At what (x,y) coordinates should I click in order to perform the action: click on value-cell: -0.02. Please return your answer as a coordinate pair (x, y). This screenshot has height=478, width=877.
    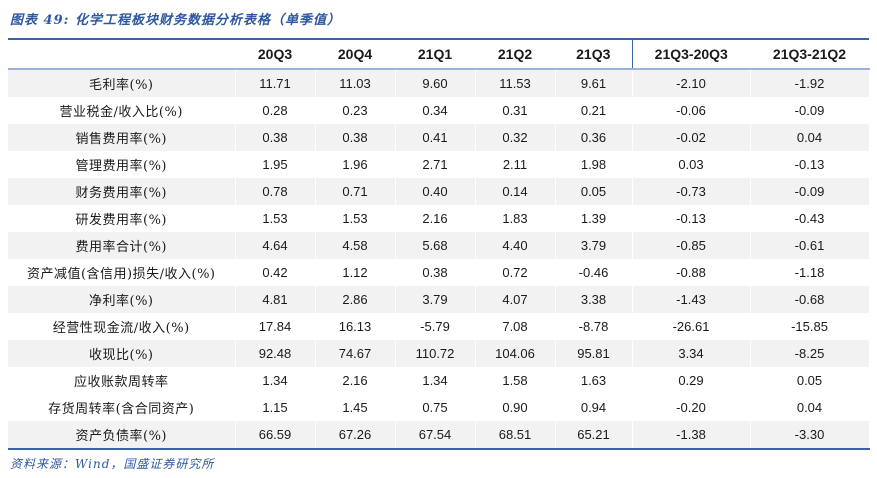
    Looking at the image, I should click on (691, 137).